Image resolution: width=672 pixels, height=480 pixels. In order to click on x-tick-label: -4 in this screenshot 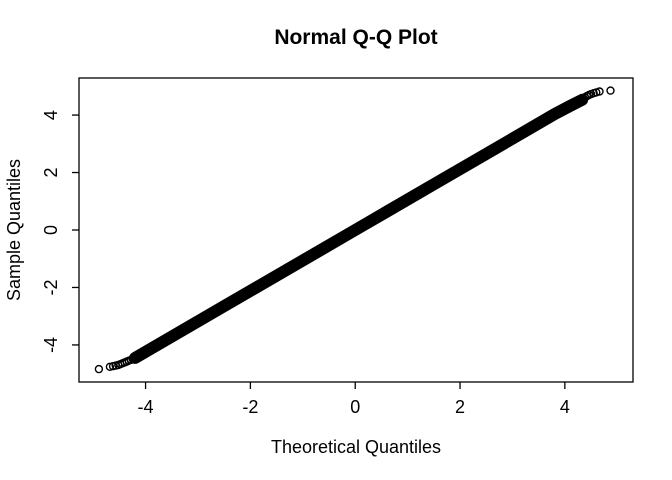, I will do `click(146, 407)`.